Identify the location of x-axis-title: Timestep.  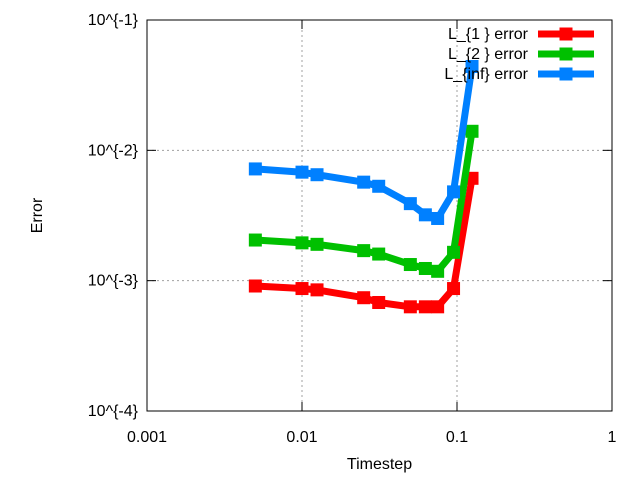
(379, 464).